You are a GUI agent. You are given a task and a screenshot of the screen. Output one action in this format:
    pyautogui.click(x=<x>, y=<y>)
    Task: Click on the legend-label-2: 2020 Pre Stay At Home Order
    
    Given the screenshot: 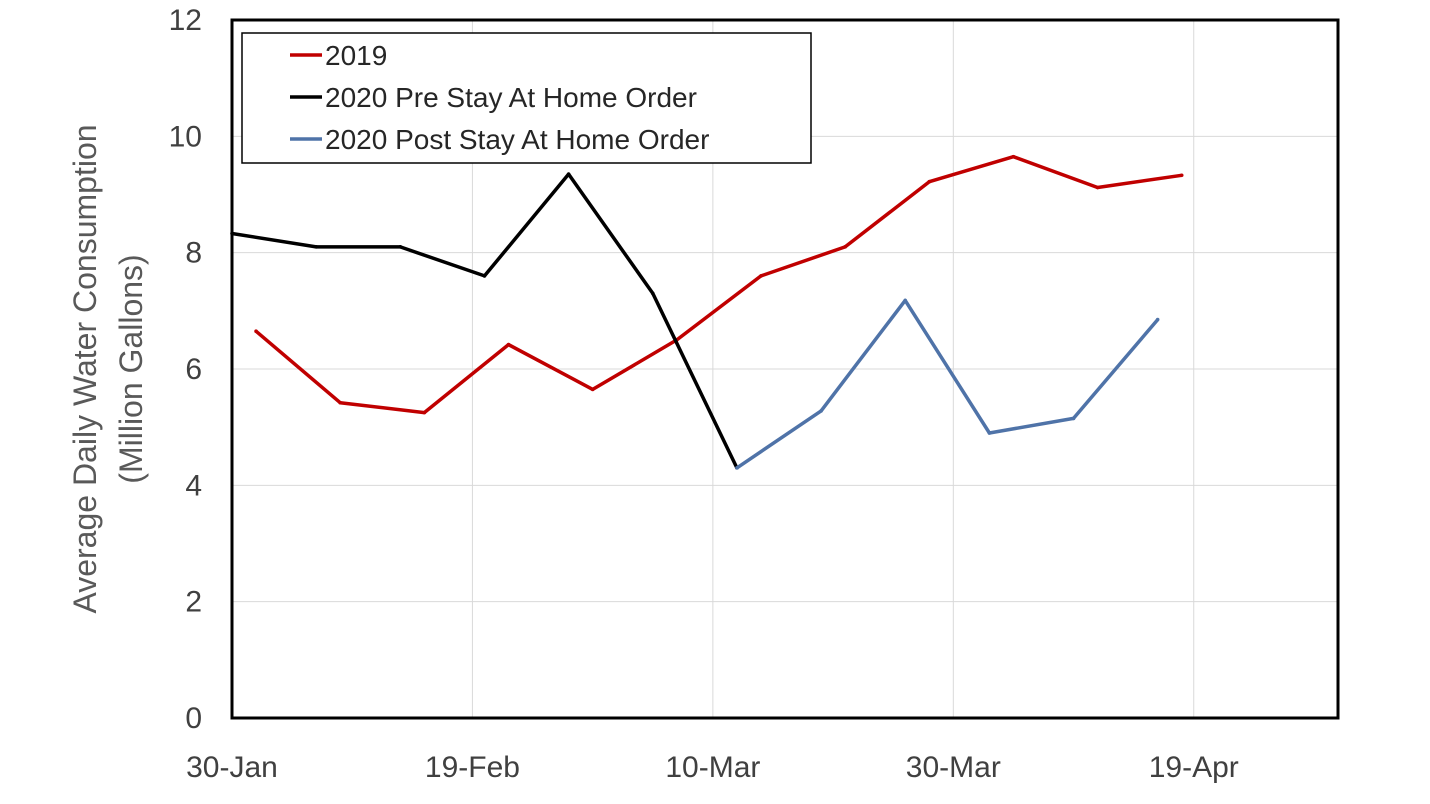 What is the action you would take?
    pyautogui.click(x=511, y=97)
    